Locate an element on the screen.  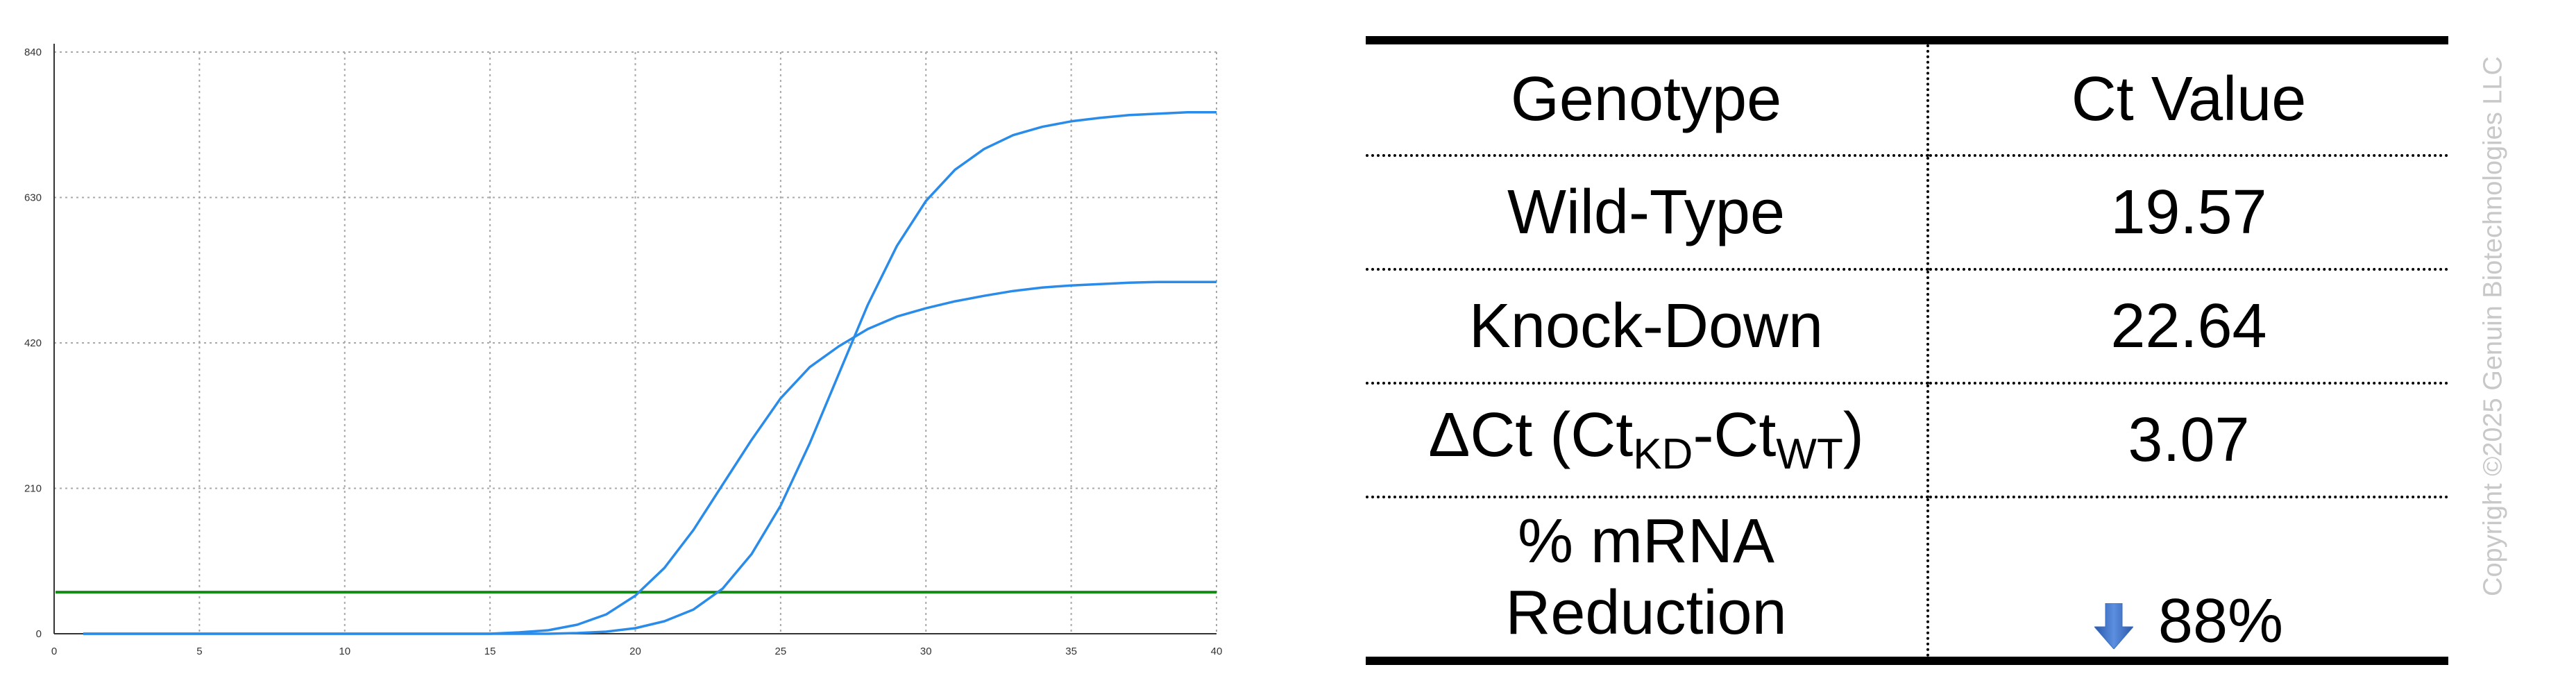
delta-ct-value: 3.07 is located at coordinates (2188, 440).